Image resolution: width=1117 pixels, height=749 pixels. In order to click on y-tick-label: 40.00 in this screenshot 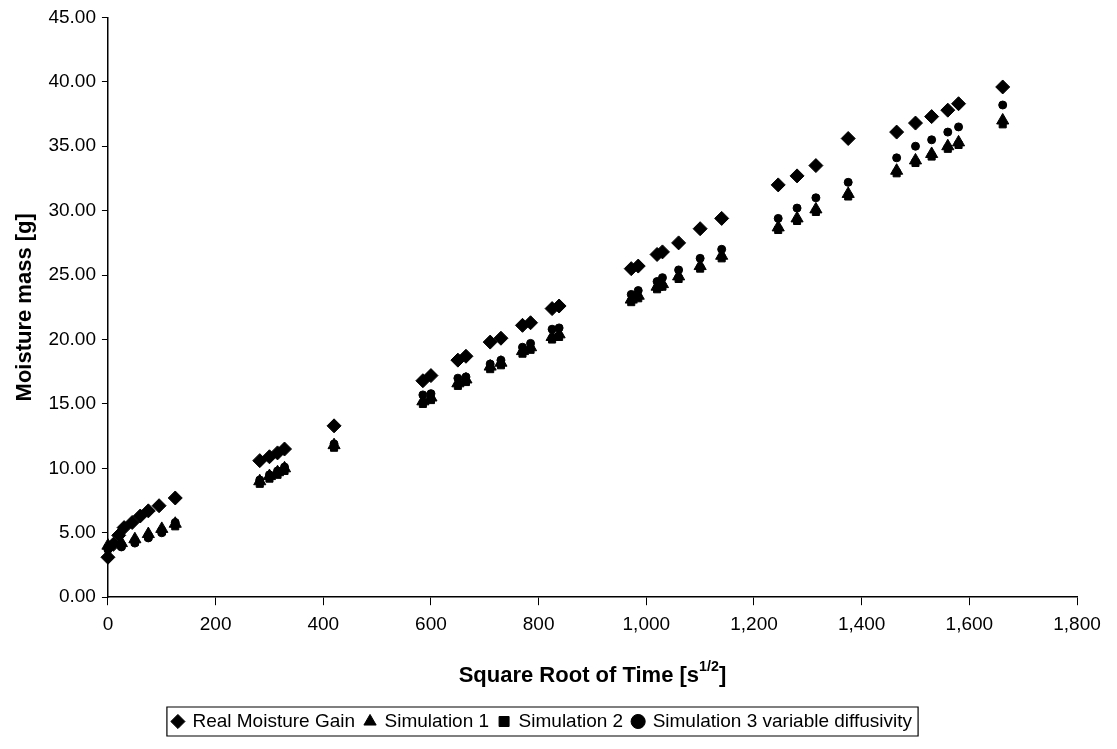, I will do `click(72, 81)`.